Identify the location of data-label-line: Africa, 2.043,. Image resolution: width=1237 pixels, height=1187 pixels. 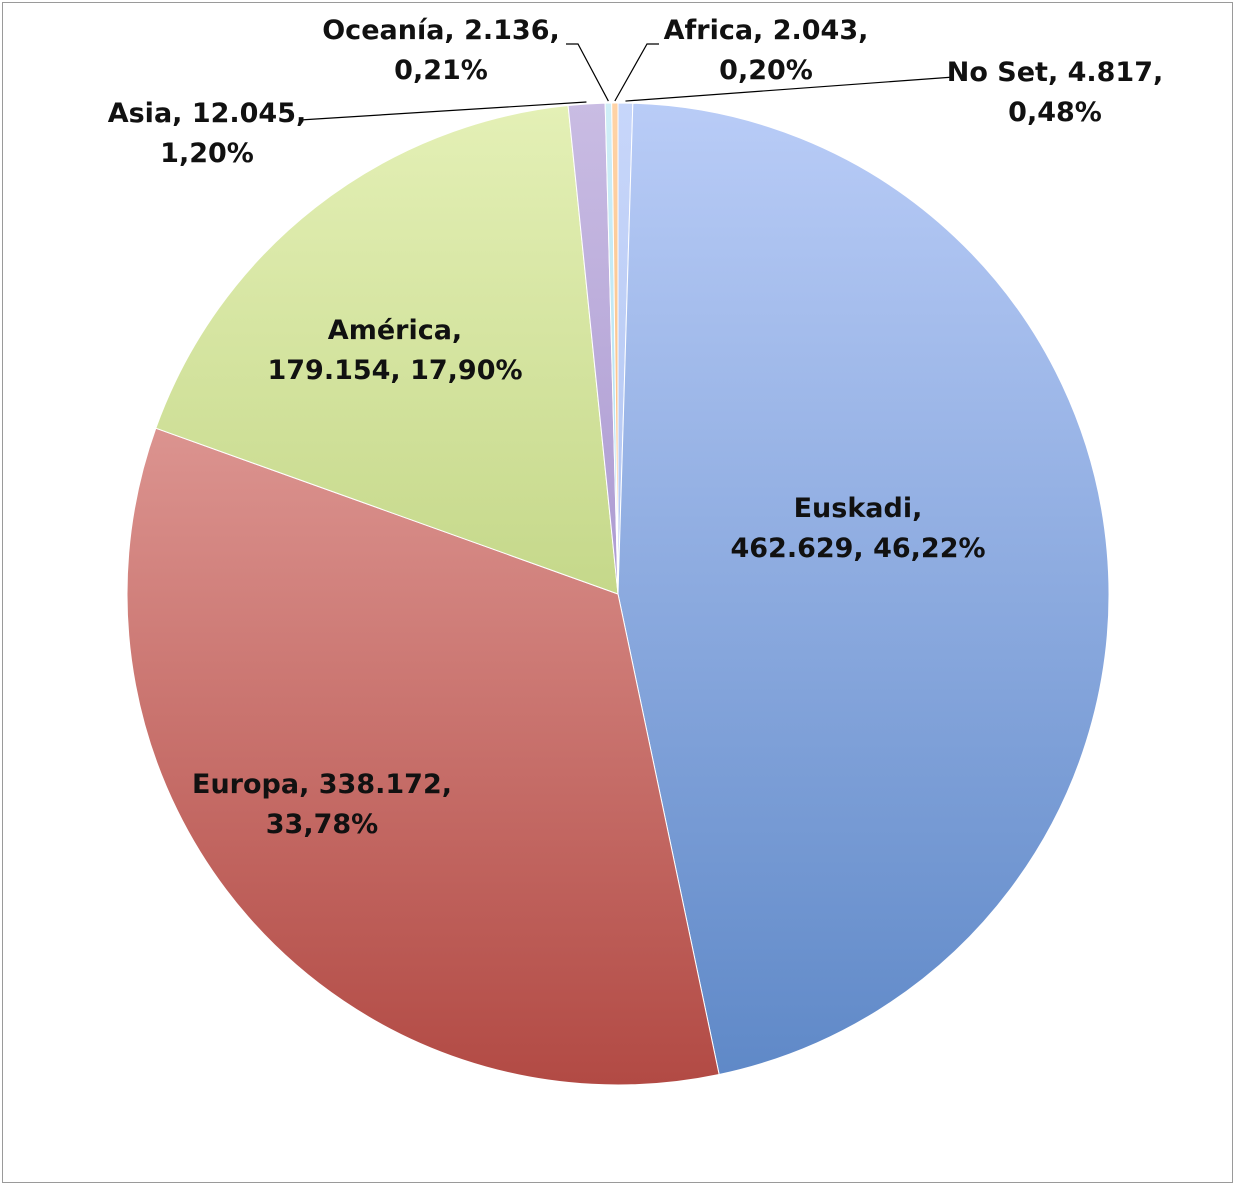
(766, 30).